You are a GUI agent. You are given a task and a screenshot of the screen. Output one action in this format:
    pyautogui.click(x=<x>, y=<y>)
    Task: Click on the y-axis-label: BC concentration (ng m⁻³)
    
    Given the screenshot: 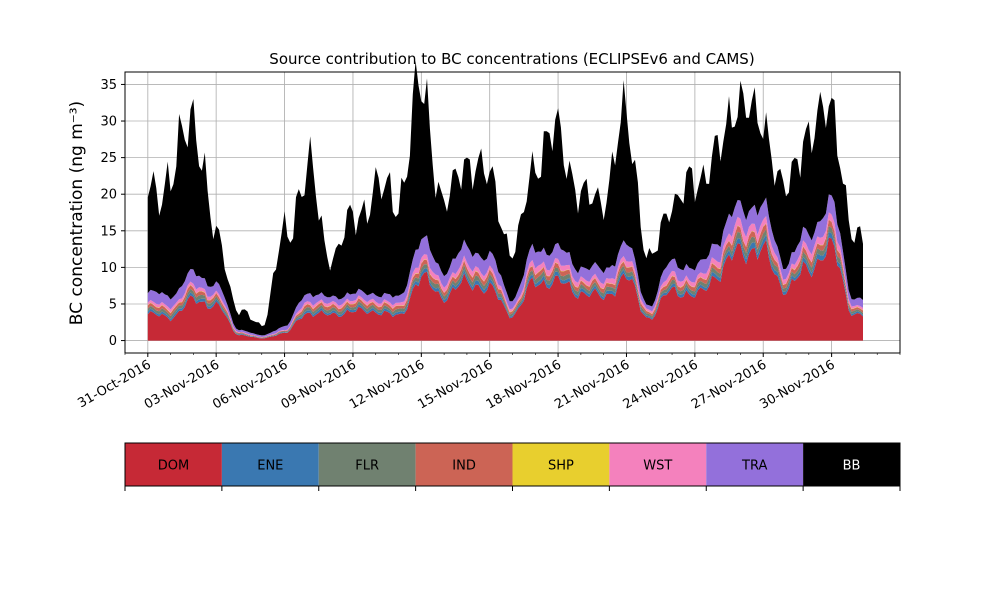 What is the action you would take?
    pyautogui.click(x=77, y=213)
    